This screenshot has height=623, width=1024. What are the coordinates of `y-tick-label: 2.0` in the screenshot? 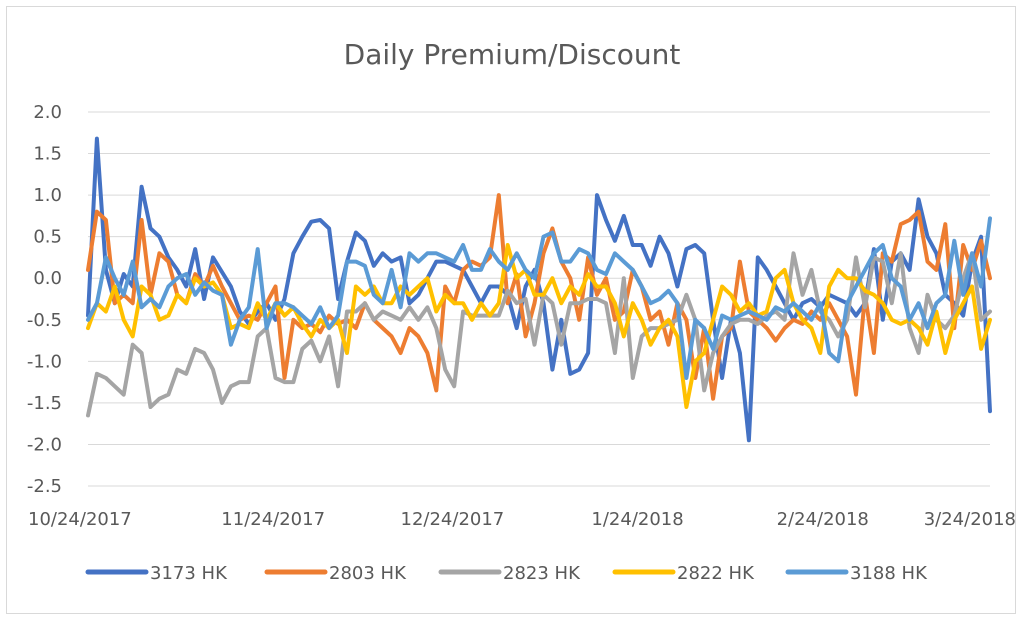 It's located at (47, 112).